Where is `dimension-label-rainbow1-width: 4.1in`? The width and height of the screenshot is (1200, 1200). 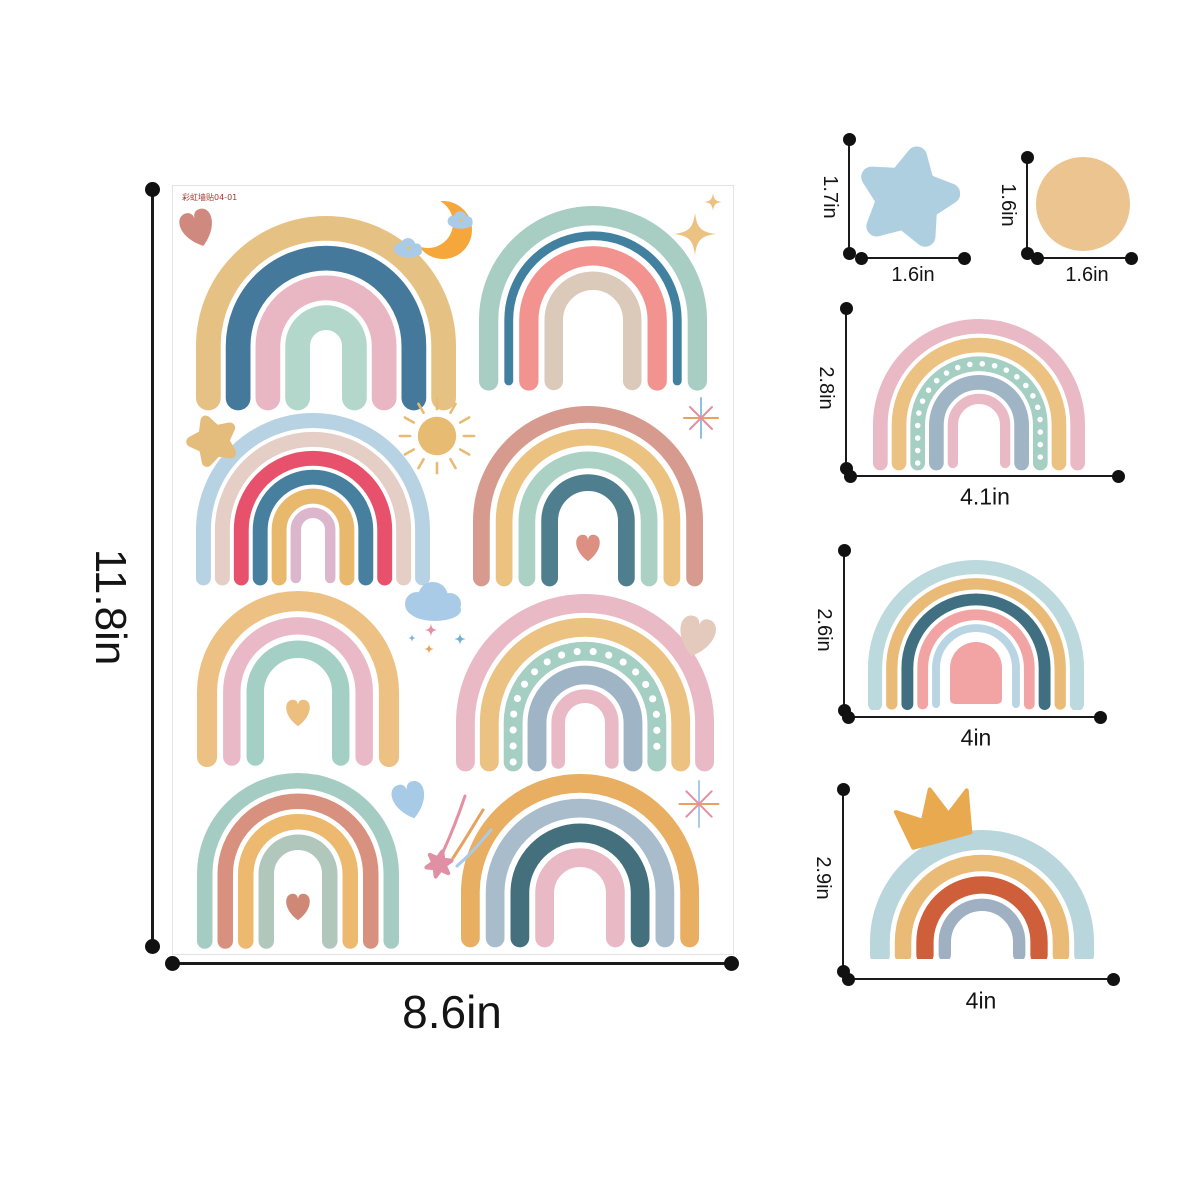
dimension-label-rainbow1-width: 4.1in is located at coordinates (985, 496).